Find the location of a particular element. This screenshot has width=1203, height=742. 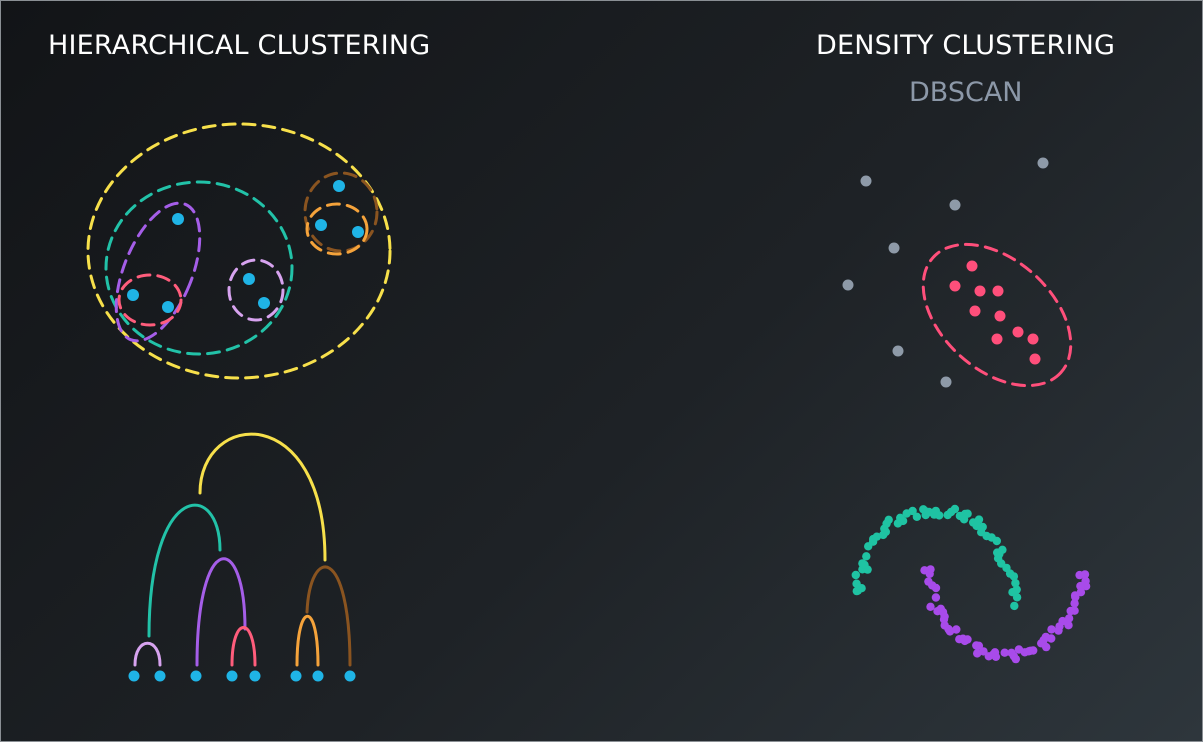

cluster-ellipse-teal is located at coordinates (199, 268).